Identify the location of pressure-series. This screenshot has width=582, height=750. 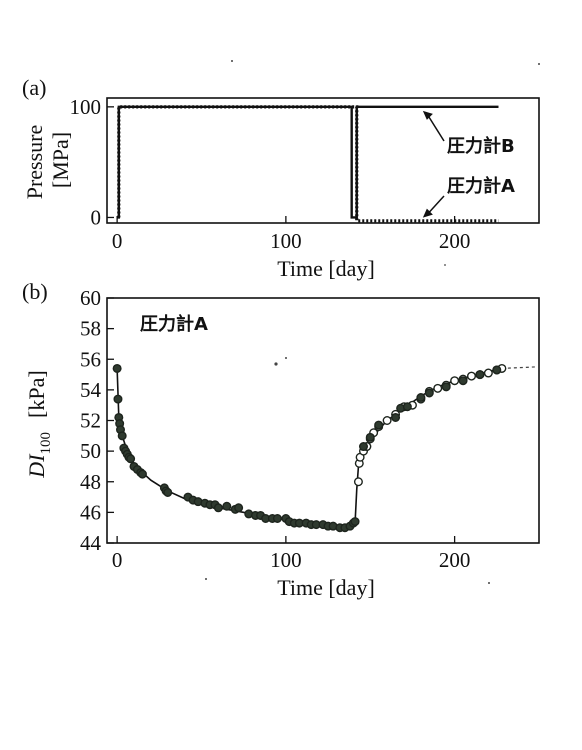
(308, 164).